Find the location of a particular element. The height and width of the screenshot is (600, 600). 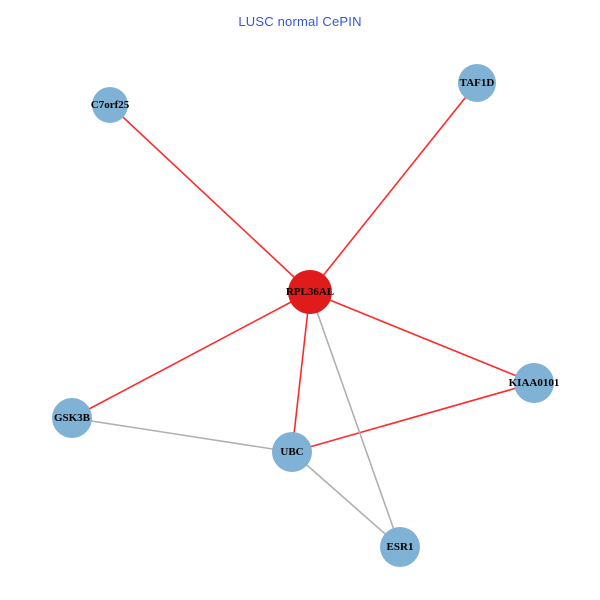

node-label-gsk3b: GSK3B is located at coordinates (72, 418).